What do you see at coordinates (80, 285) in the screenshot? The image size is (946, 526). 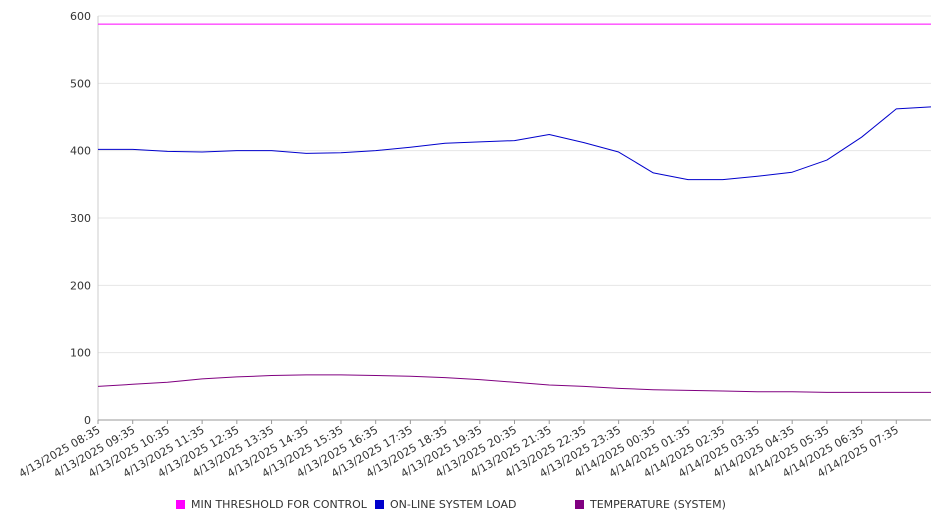 I see `y-tick-label: 200` at bounding box center [80, 285].